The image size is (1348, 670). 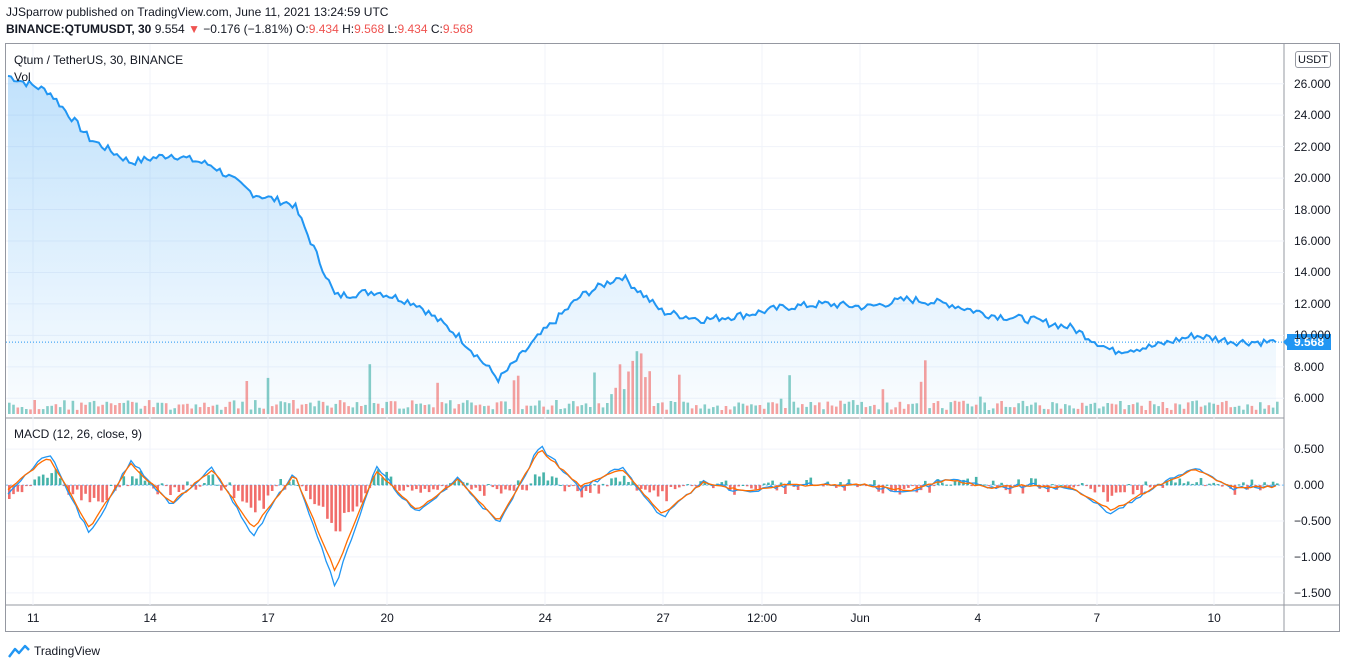 What do you see at coordinates (54, 651) in the screenshot?
I see `tradingview-logo: TradingView` at bounding box center [54, 651].